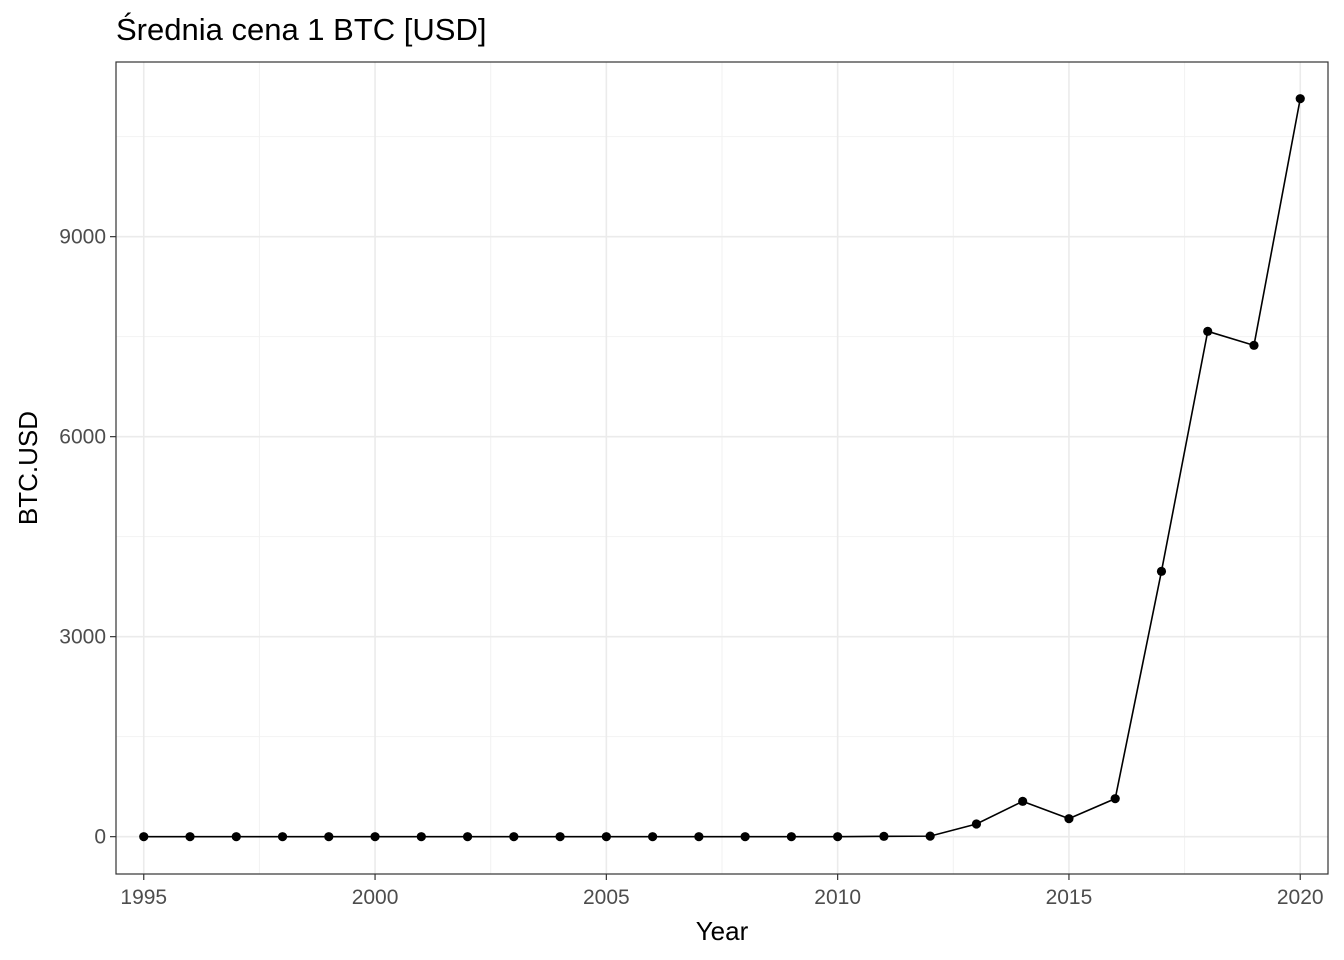 The height and width of the screenshot is (960, 1344). Describe the element at coordinates (375, 897) in the screenshot. I see `x-tick-label: 2000` at that location.